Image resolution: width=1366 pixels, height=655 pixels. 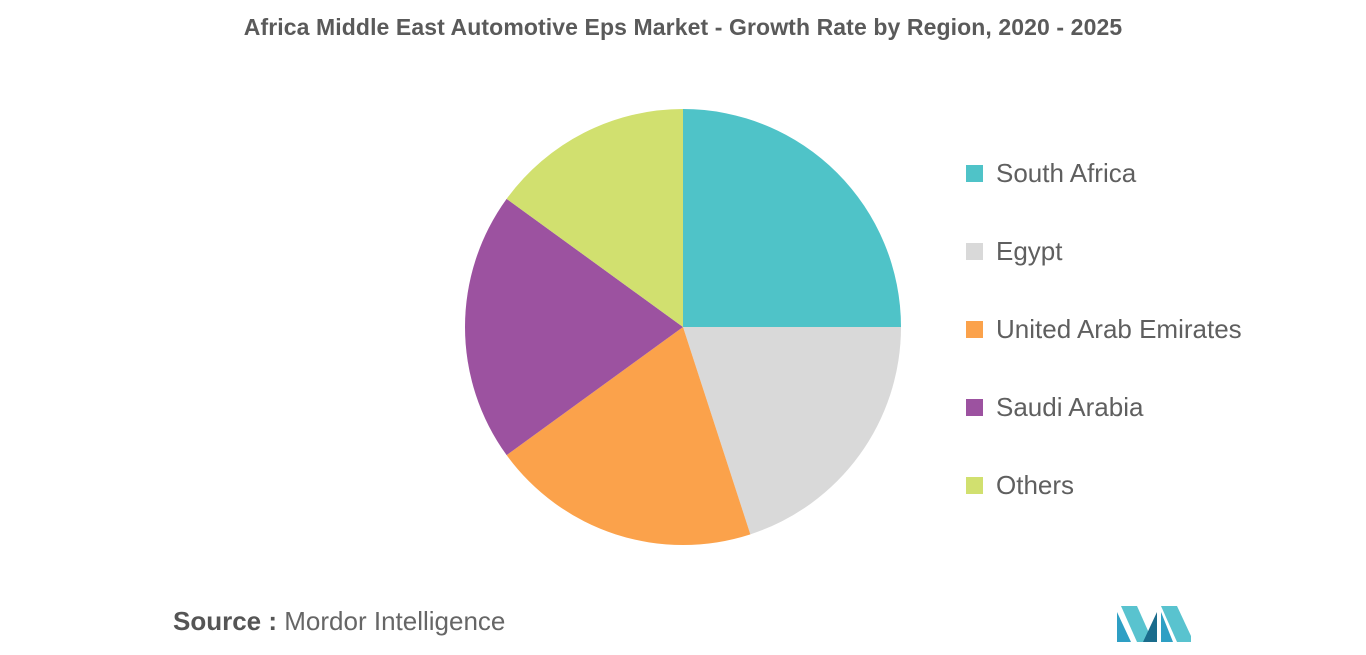 I want to click on legend-label: Others, so click(x=1035, y=484).